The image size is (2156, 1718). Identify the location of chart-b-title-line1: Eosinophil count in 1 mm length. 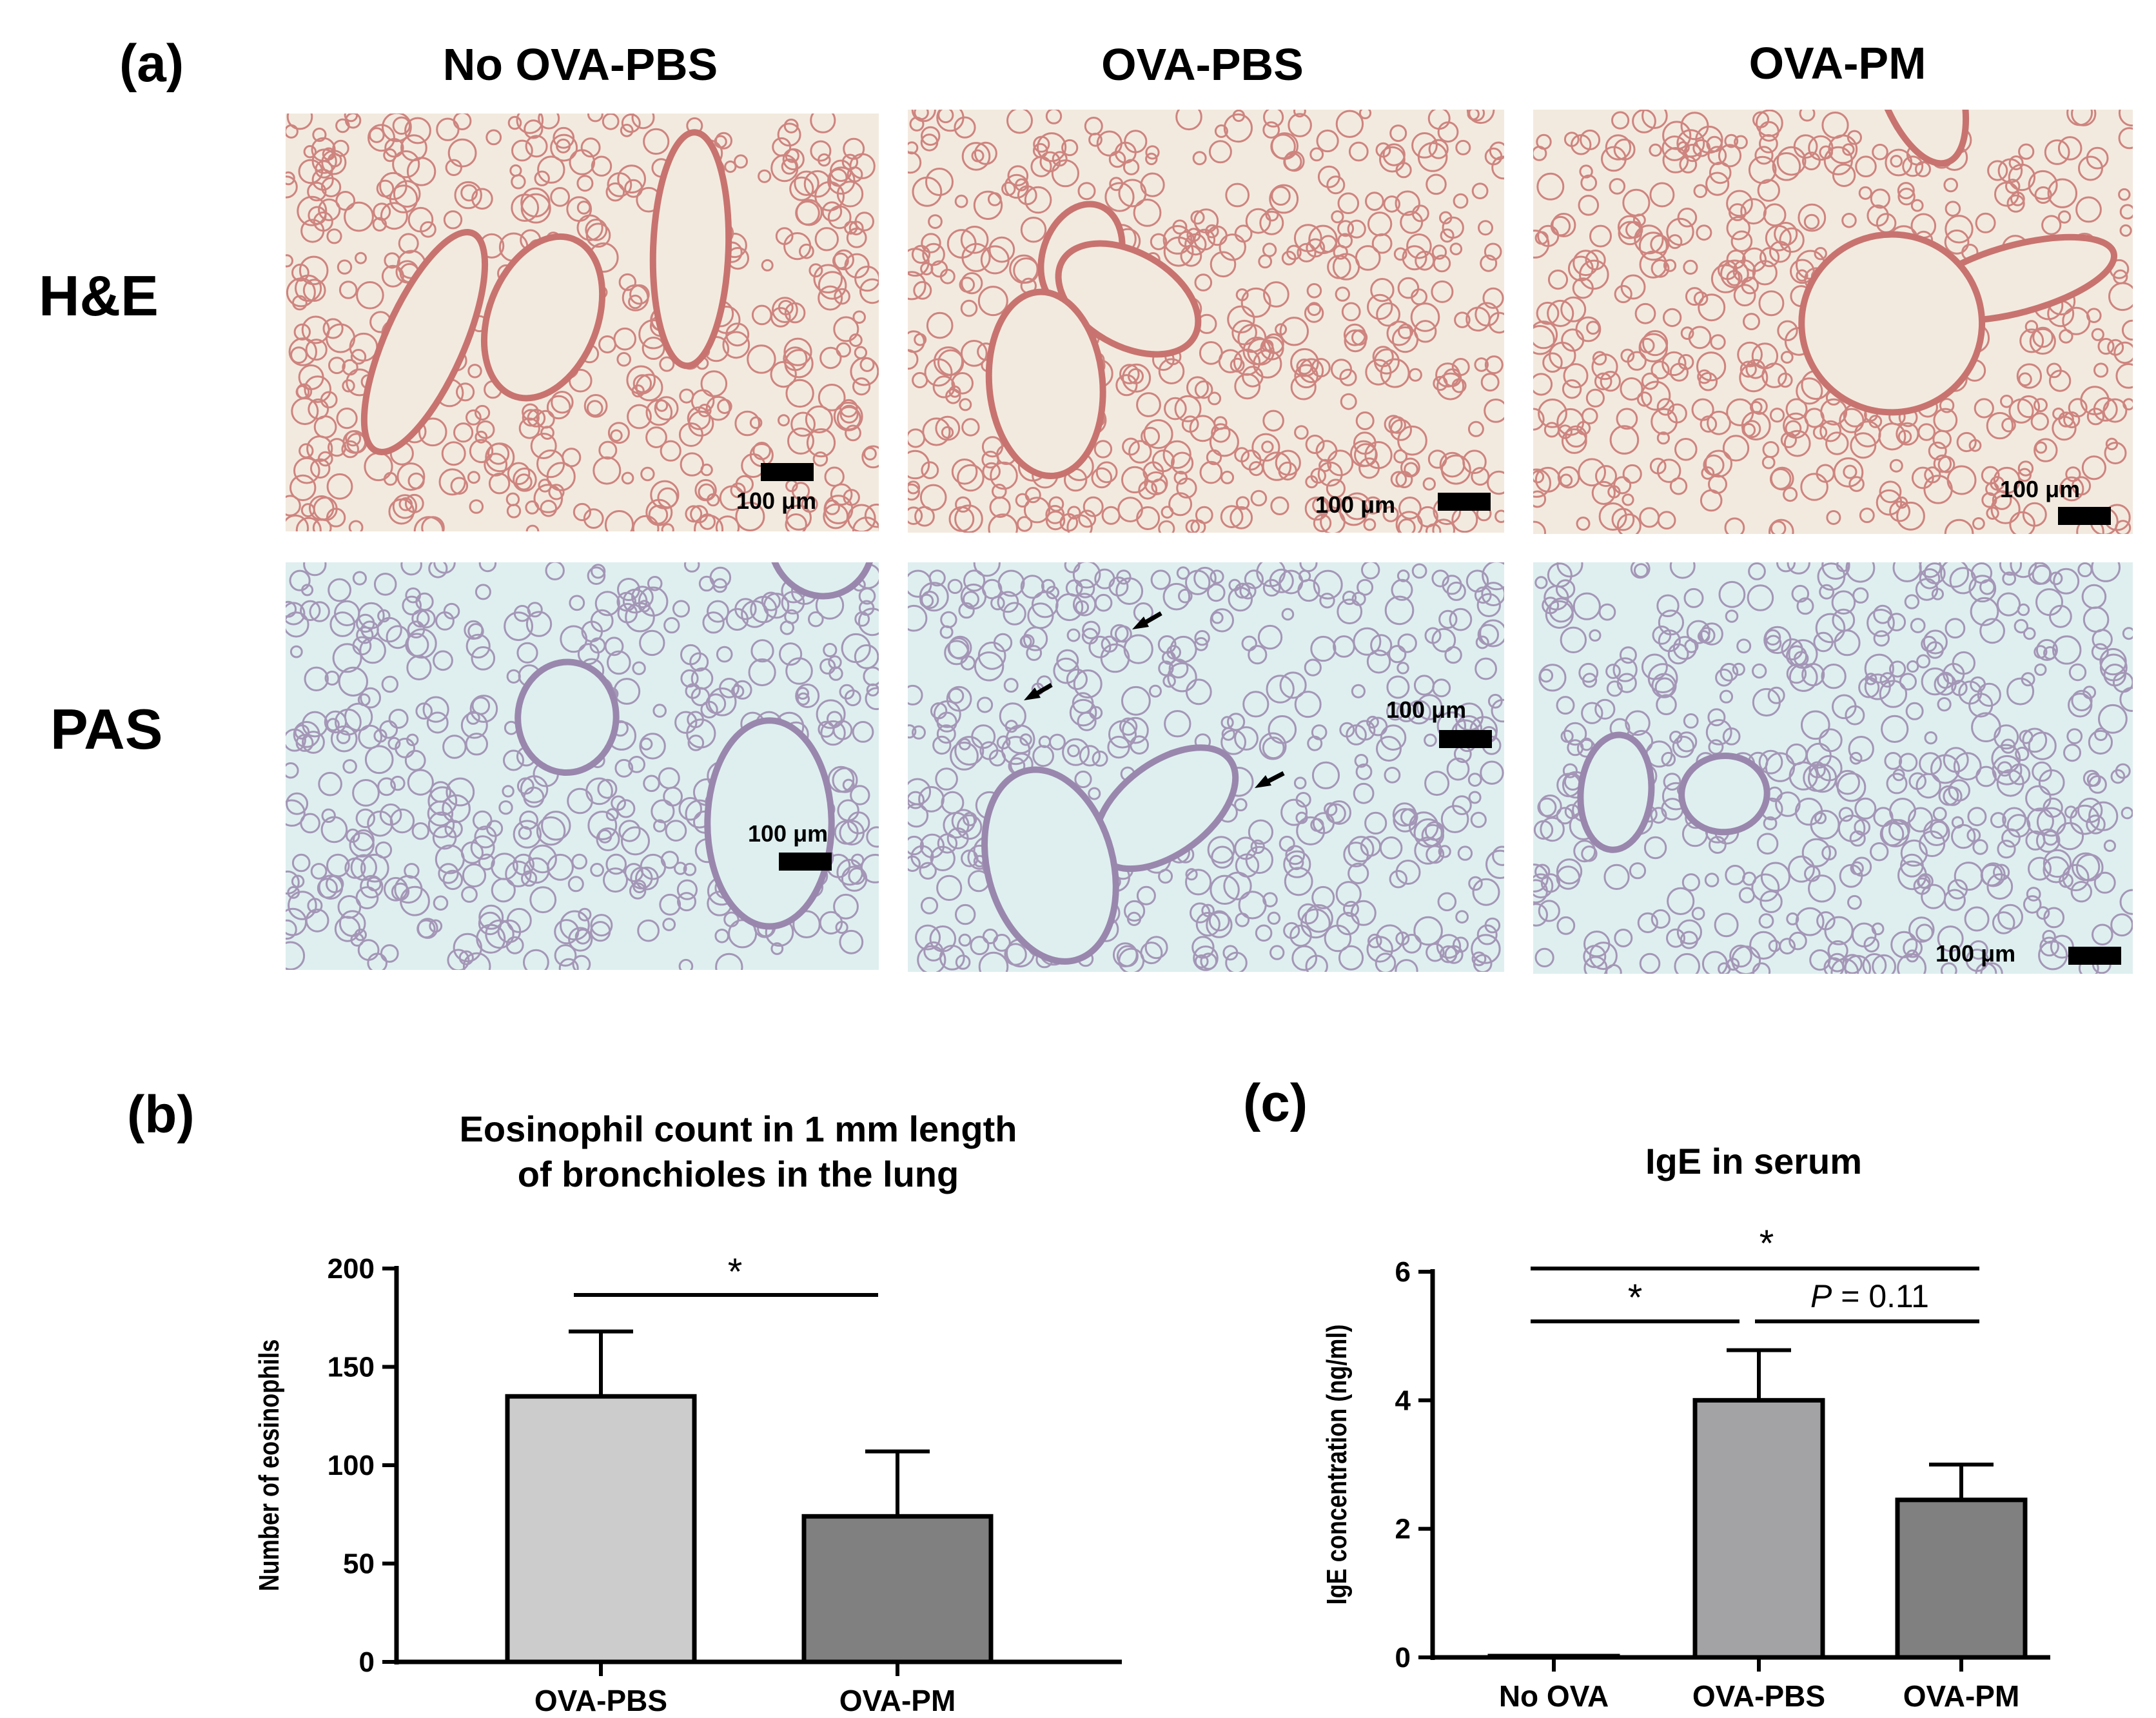
(738, 1129).